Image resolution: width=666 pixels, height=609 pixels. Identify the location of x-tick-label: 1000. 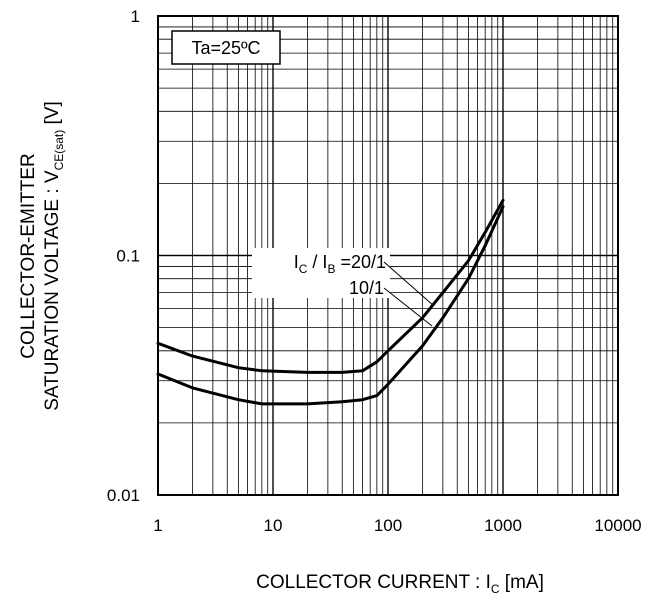
(503, 525).